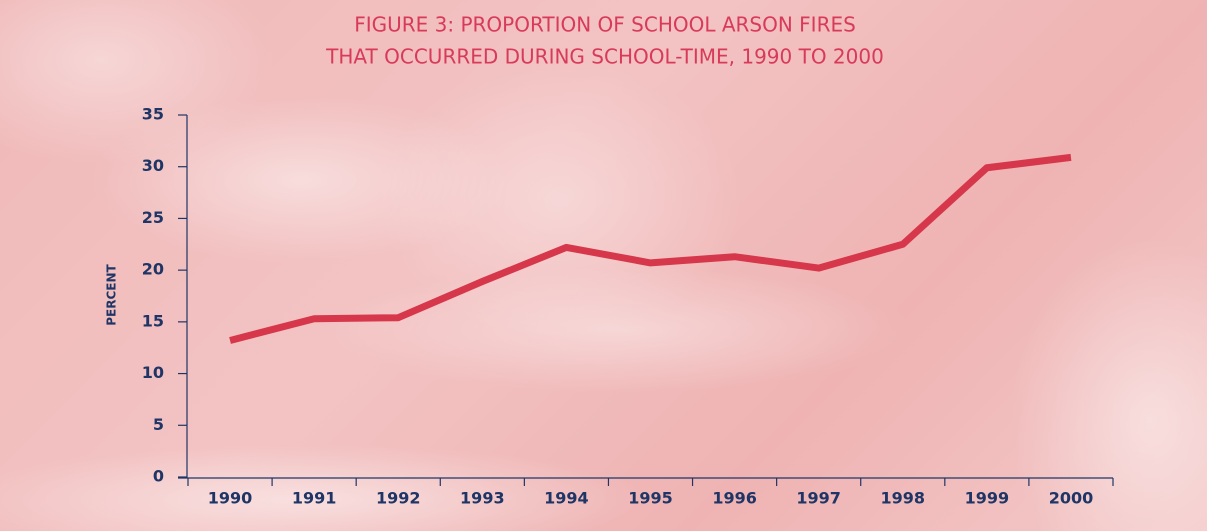 This screenshot has height=531, width=1207. What do you see at coordinates (153, 217) in the screenshot?
I see `y-tick-label: 25` at bounding box center [153, 217].